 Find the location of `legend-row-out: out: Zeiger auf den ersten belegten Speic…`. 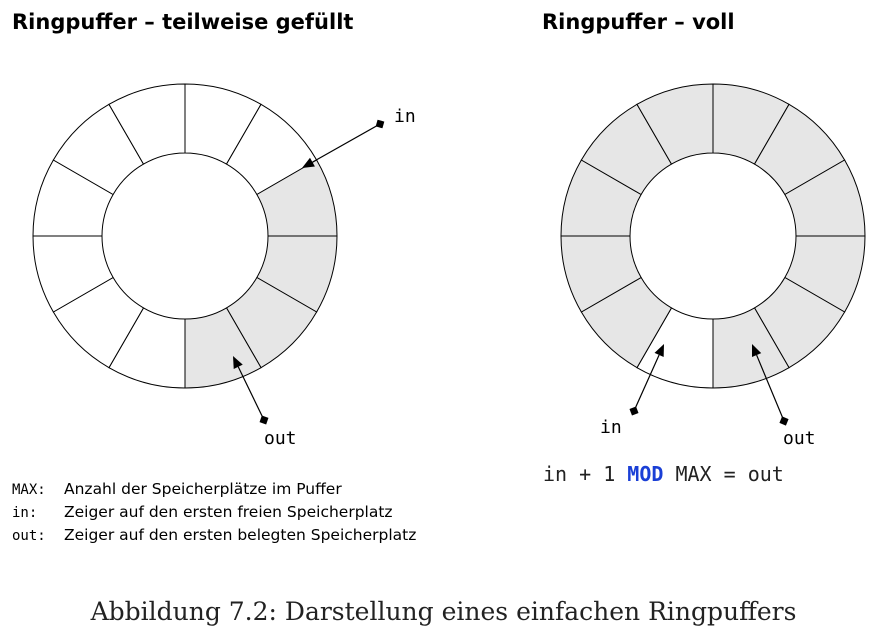

legend-row-out: out: Zeiger auf den ersten belegten Speic… is located at coordinates (214, 535).